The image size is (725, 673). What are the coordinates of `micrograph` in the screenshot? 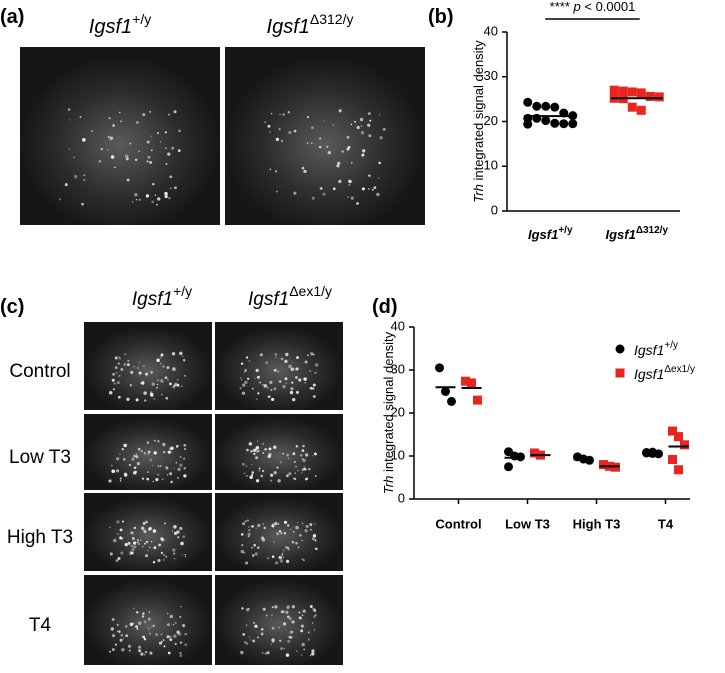 It's located at (325, 136).